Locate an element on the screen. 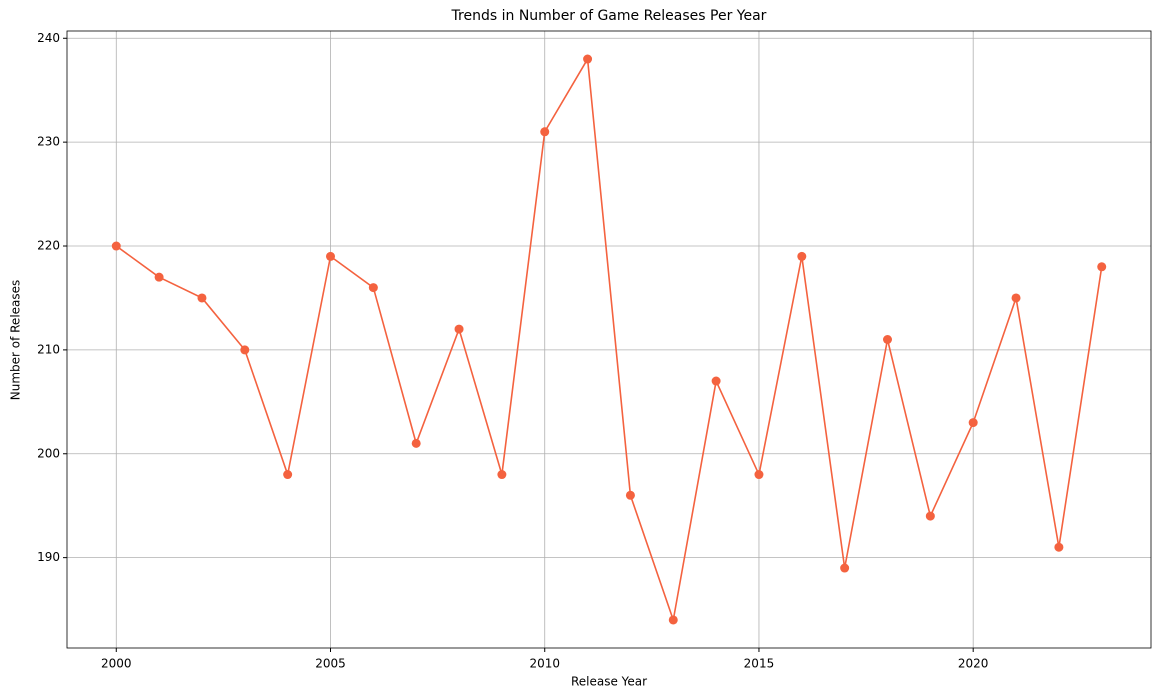  y-tick-label: 240 is located at coordinates (48, 38).